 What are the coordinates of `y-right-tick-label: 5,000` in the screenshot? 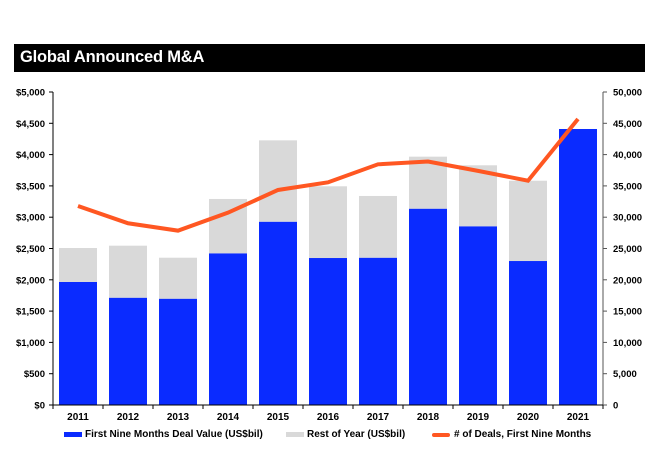 It's located at (625, 374).